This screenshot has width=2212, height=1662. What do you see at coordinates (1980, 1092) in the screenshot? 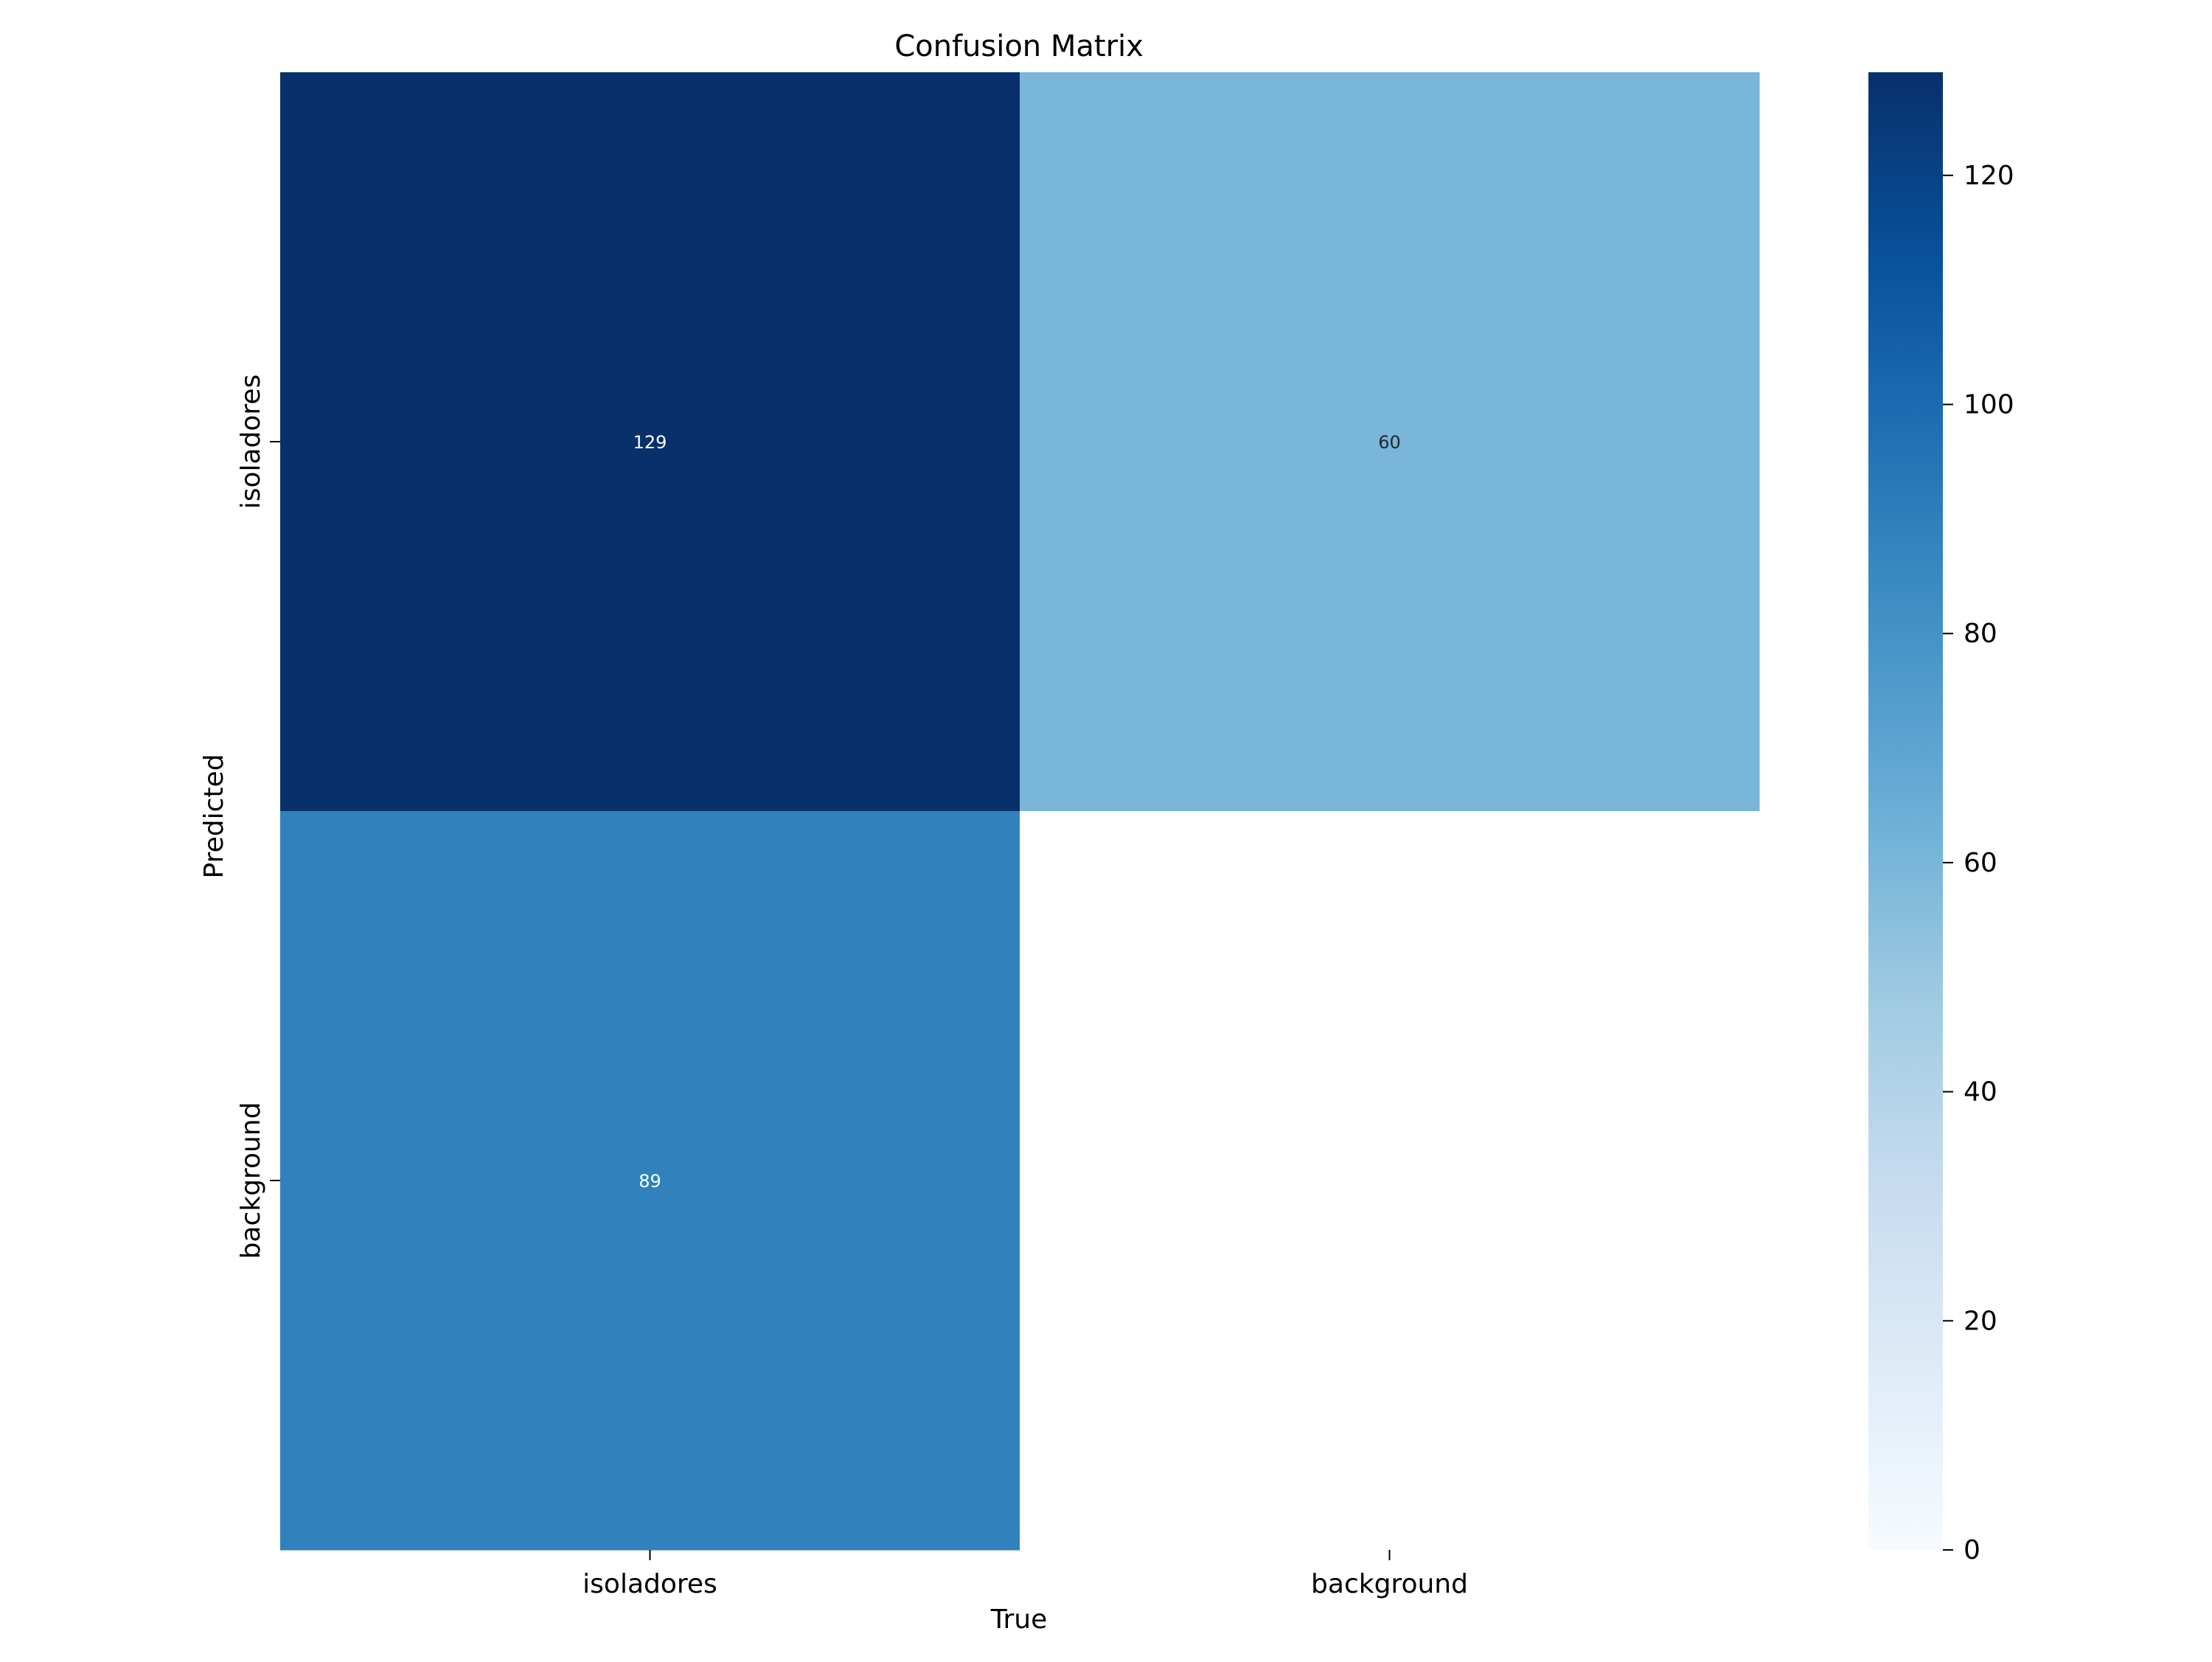
I see `colorbar-tick-label: 40` at bounding box center [1980, 1092].